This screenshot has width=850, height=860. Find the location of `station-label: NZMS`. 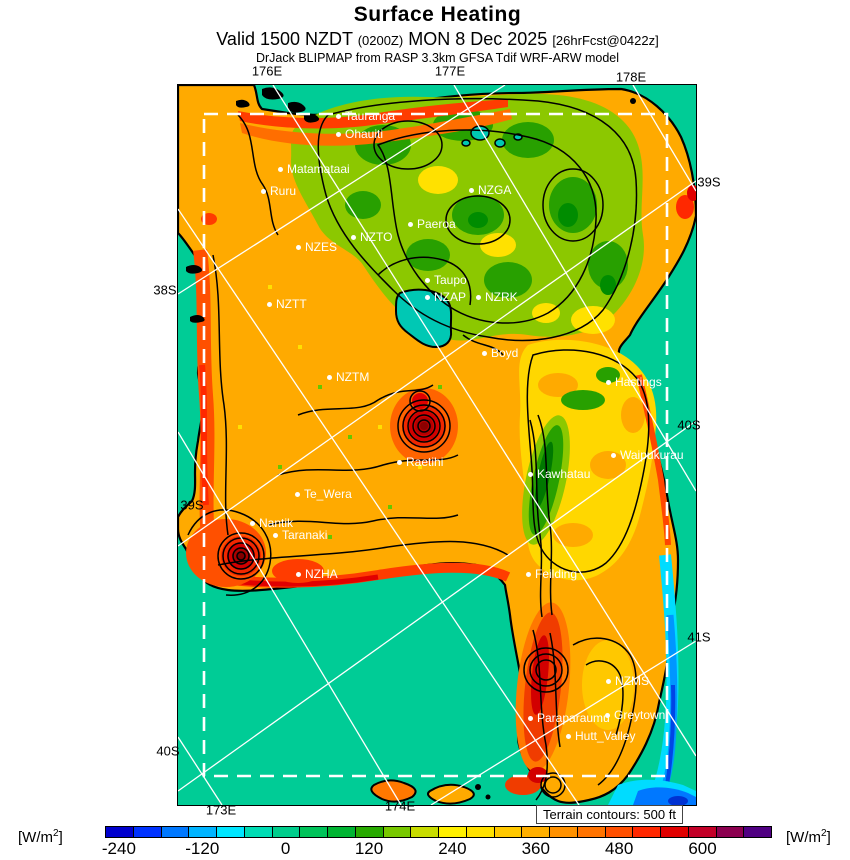

station-label: NZMS is located at coordinates (632, 681).